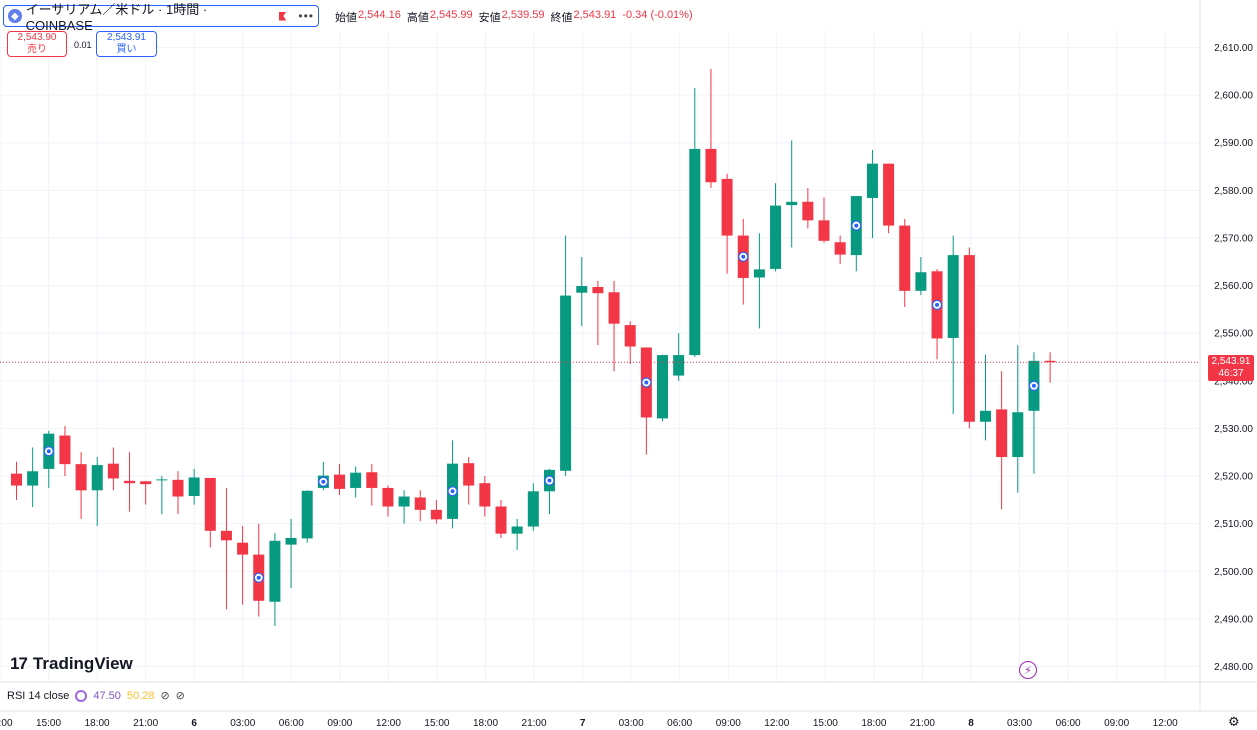  What do you see at coordinates (451, 15) in the screenshot?
I see `high-value: 2,545.99` at bounding box center [451, 15].